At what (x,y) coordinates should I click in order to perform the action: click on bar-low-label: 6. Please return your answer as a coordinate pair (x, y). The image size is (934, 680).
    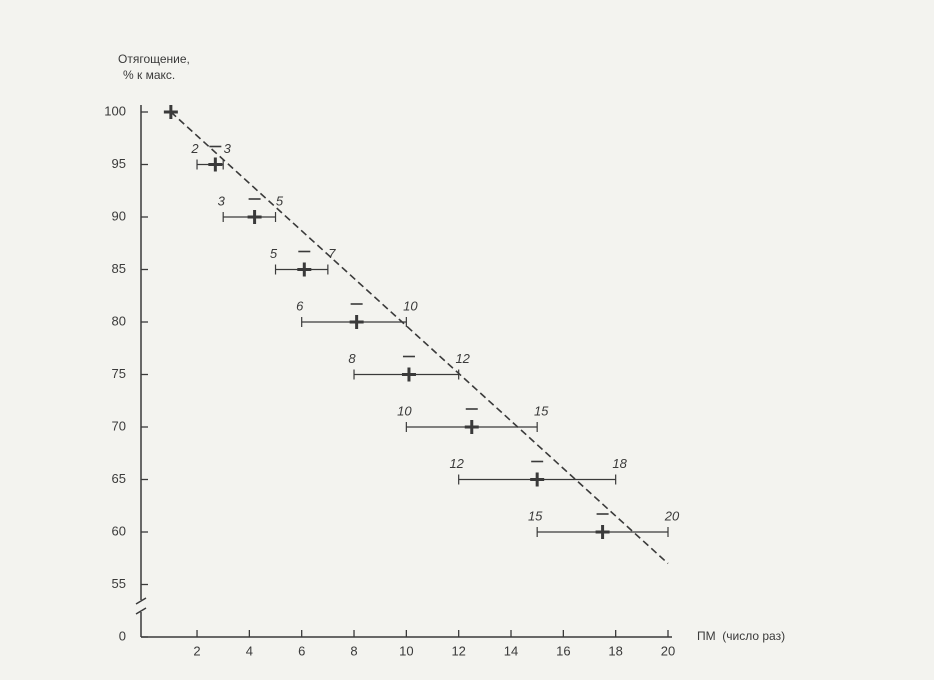
    Looking at the image, I should click on (300, 305).